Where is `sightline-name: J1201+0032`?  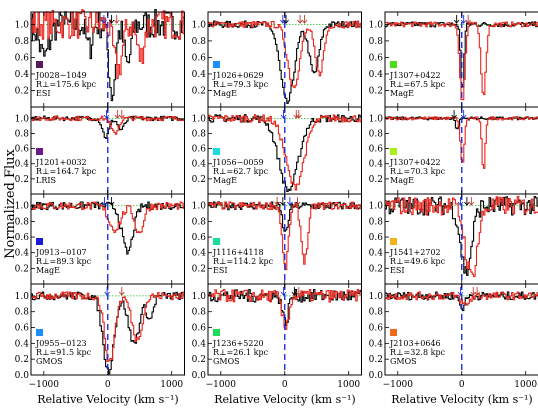 sightline-name: J1201+0032 is located at coordinates (61, 162).